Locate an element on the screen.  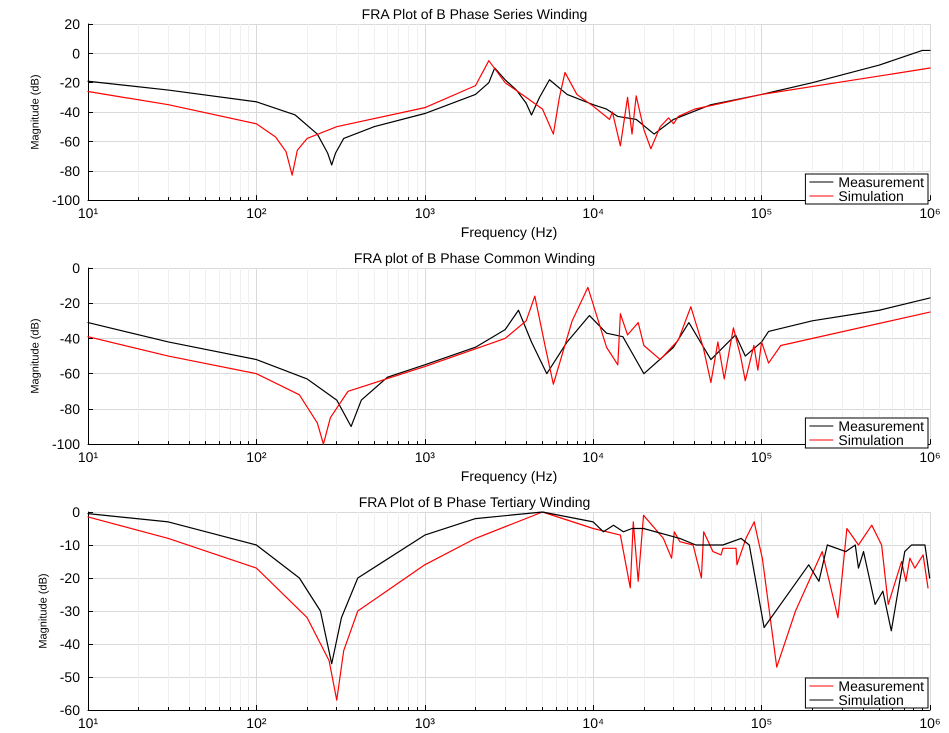
chart-title: FRA Plot of B Phase Tertiary Winding is located at coordinates (474, 502).